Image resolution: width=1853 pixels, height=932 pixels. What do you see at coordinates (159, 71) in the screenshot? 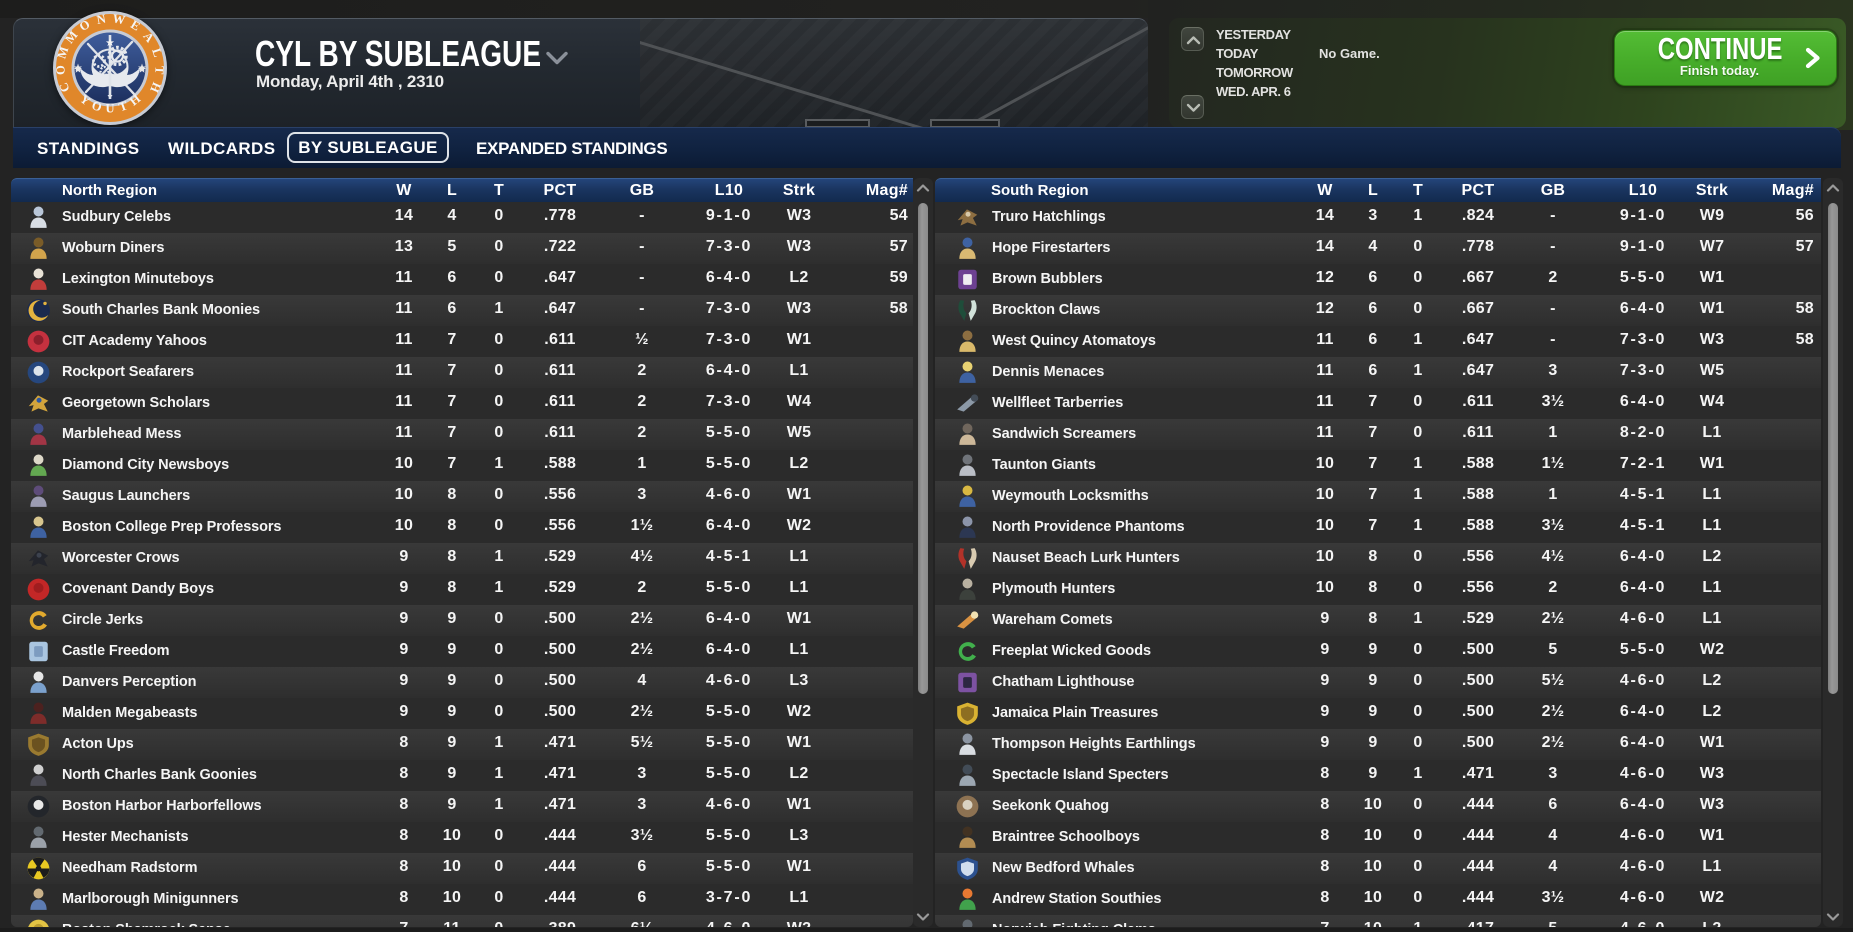
I see `svg-text: T` at bounding box center [159, 71].